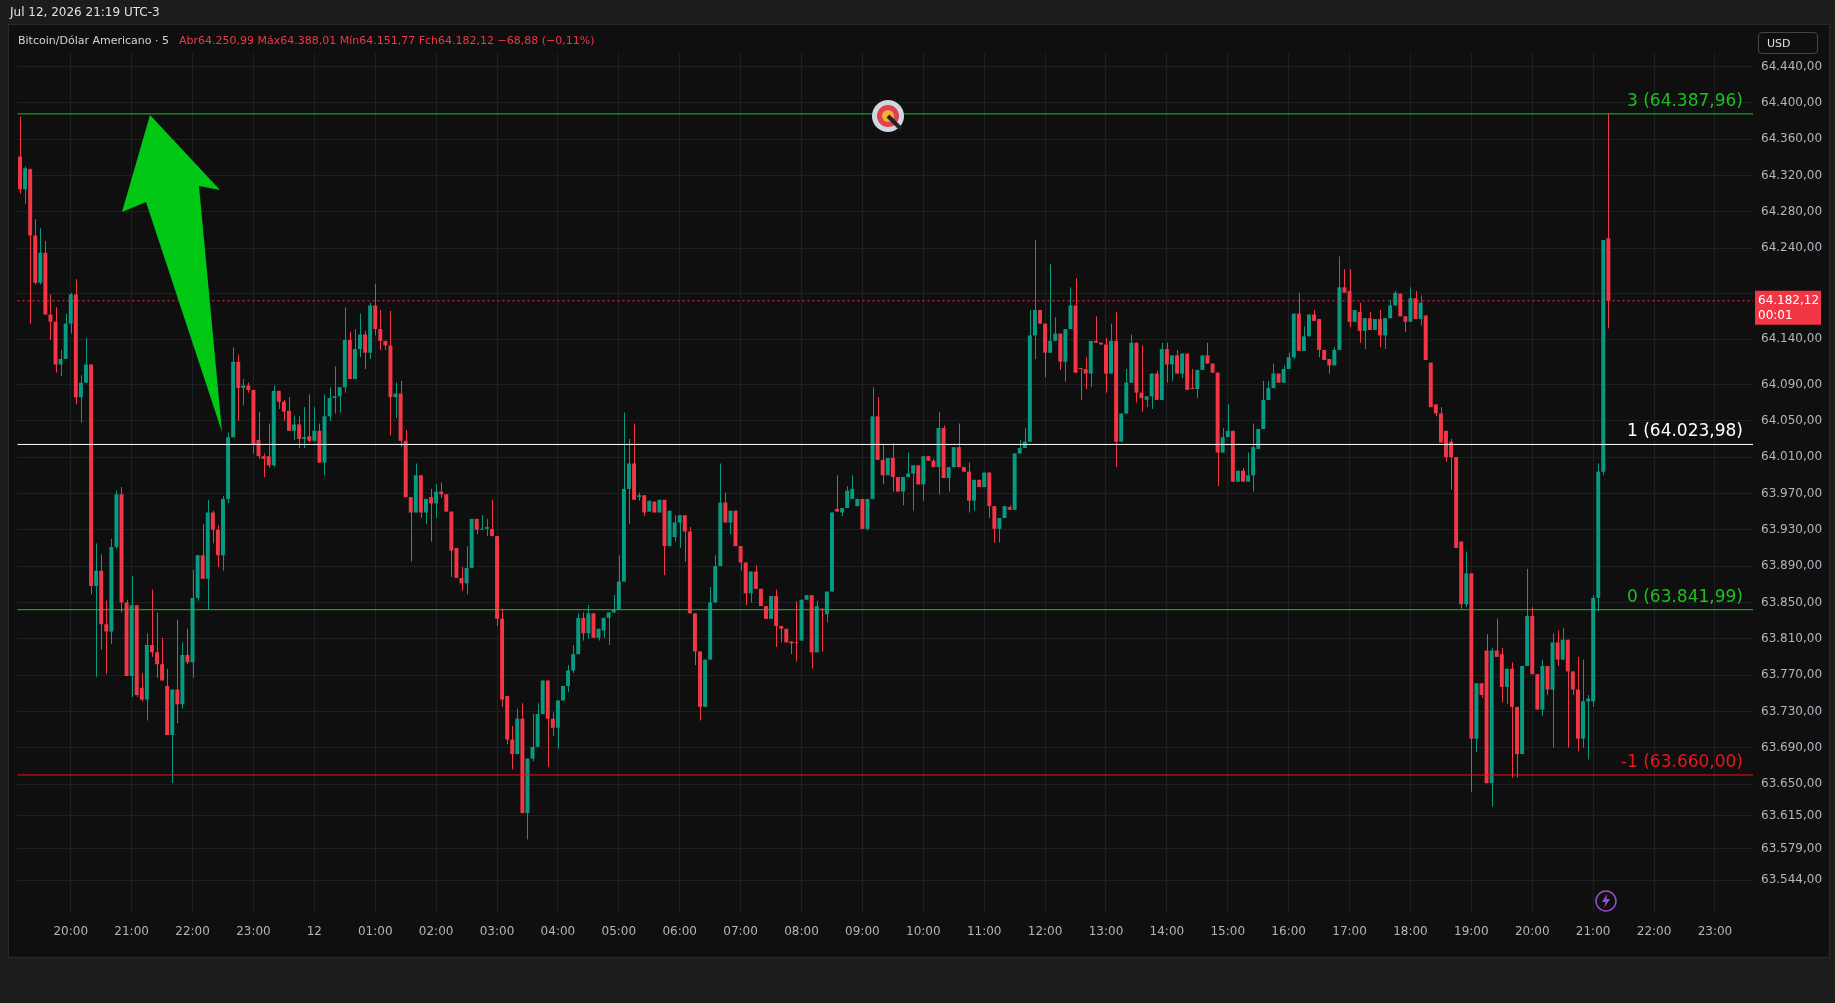 The image size is (1835, 1003). What do you see at coordinates (1789, 299) in the screenshot?
I see `ref-line-label: 64.182,12` at bounding box center [1789, 299].